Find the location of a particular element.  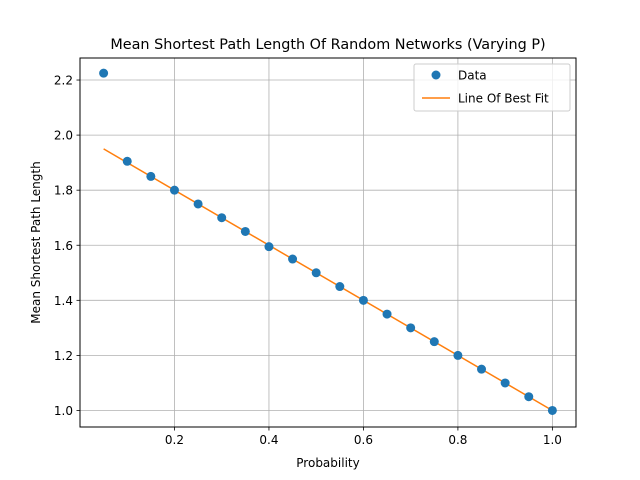

legend-data-marker is located at coordinates (436, 75).